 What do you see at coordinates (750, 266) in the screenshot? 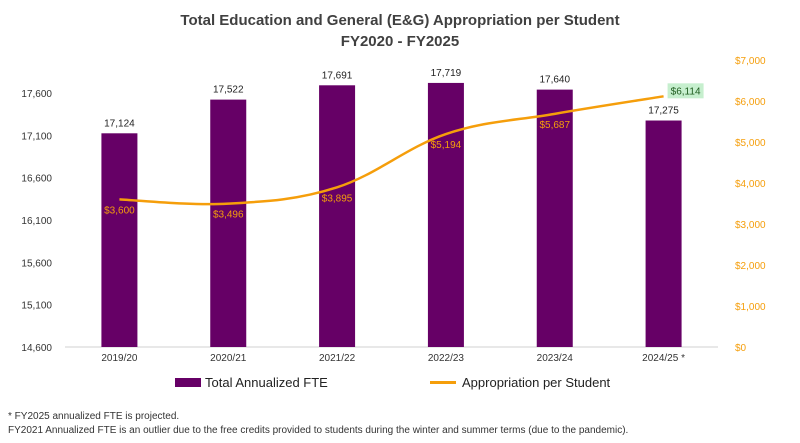
I see `y-right-tick-label: $2,000` at bounding box center [750, 266].